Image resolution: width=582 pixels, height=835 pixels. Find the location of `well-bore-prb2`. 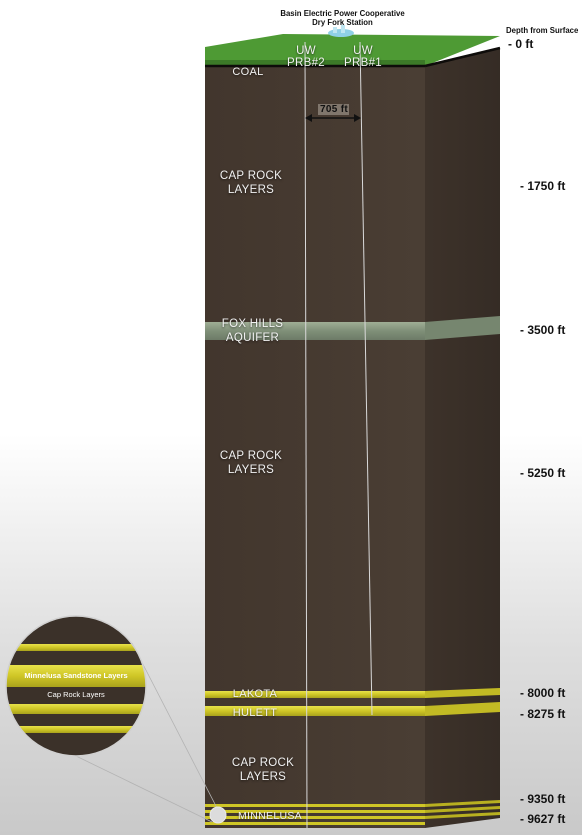

well-bore-prb2 is located at coordinates (306, 435).